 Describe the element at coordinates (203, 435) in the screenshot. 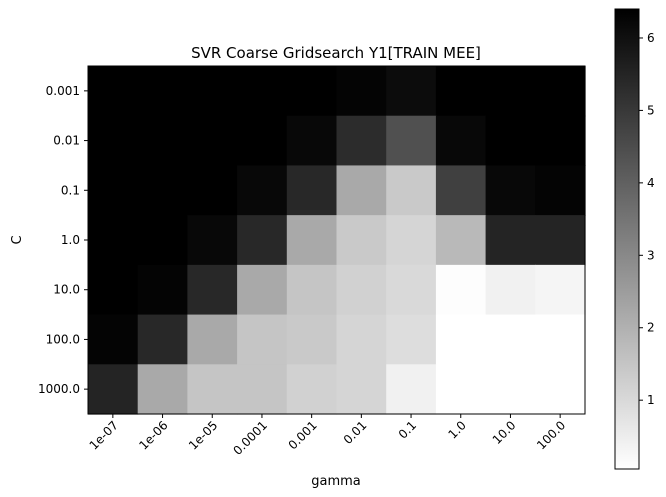

I see `x-tick-label: 1e-05` at that location.